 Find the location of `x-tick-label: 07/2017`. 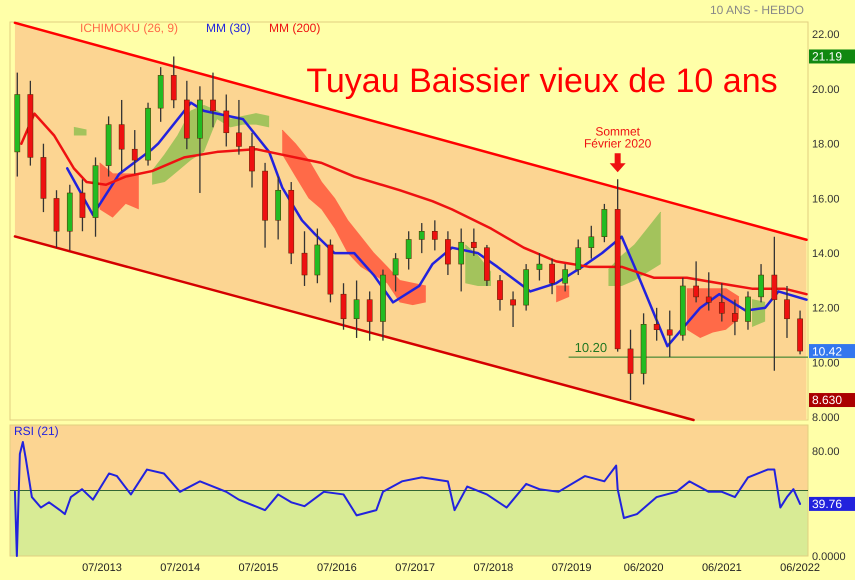

x-tick-label: 07/2017 is located at coordinates (415, 568).